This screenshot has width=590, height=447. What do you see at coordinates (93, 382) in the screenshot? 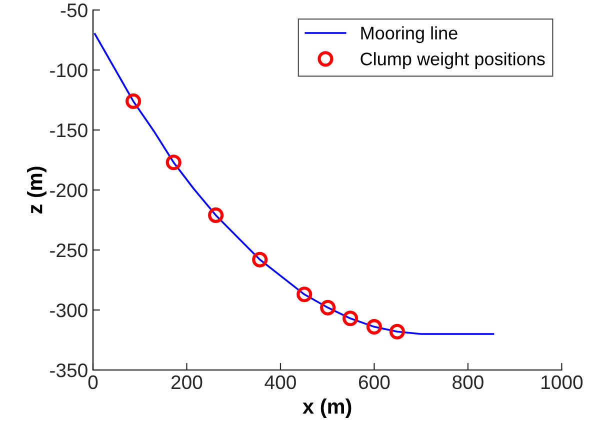
I see `x-tick-label: 0` at bounding box center [93, 382].